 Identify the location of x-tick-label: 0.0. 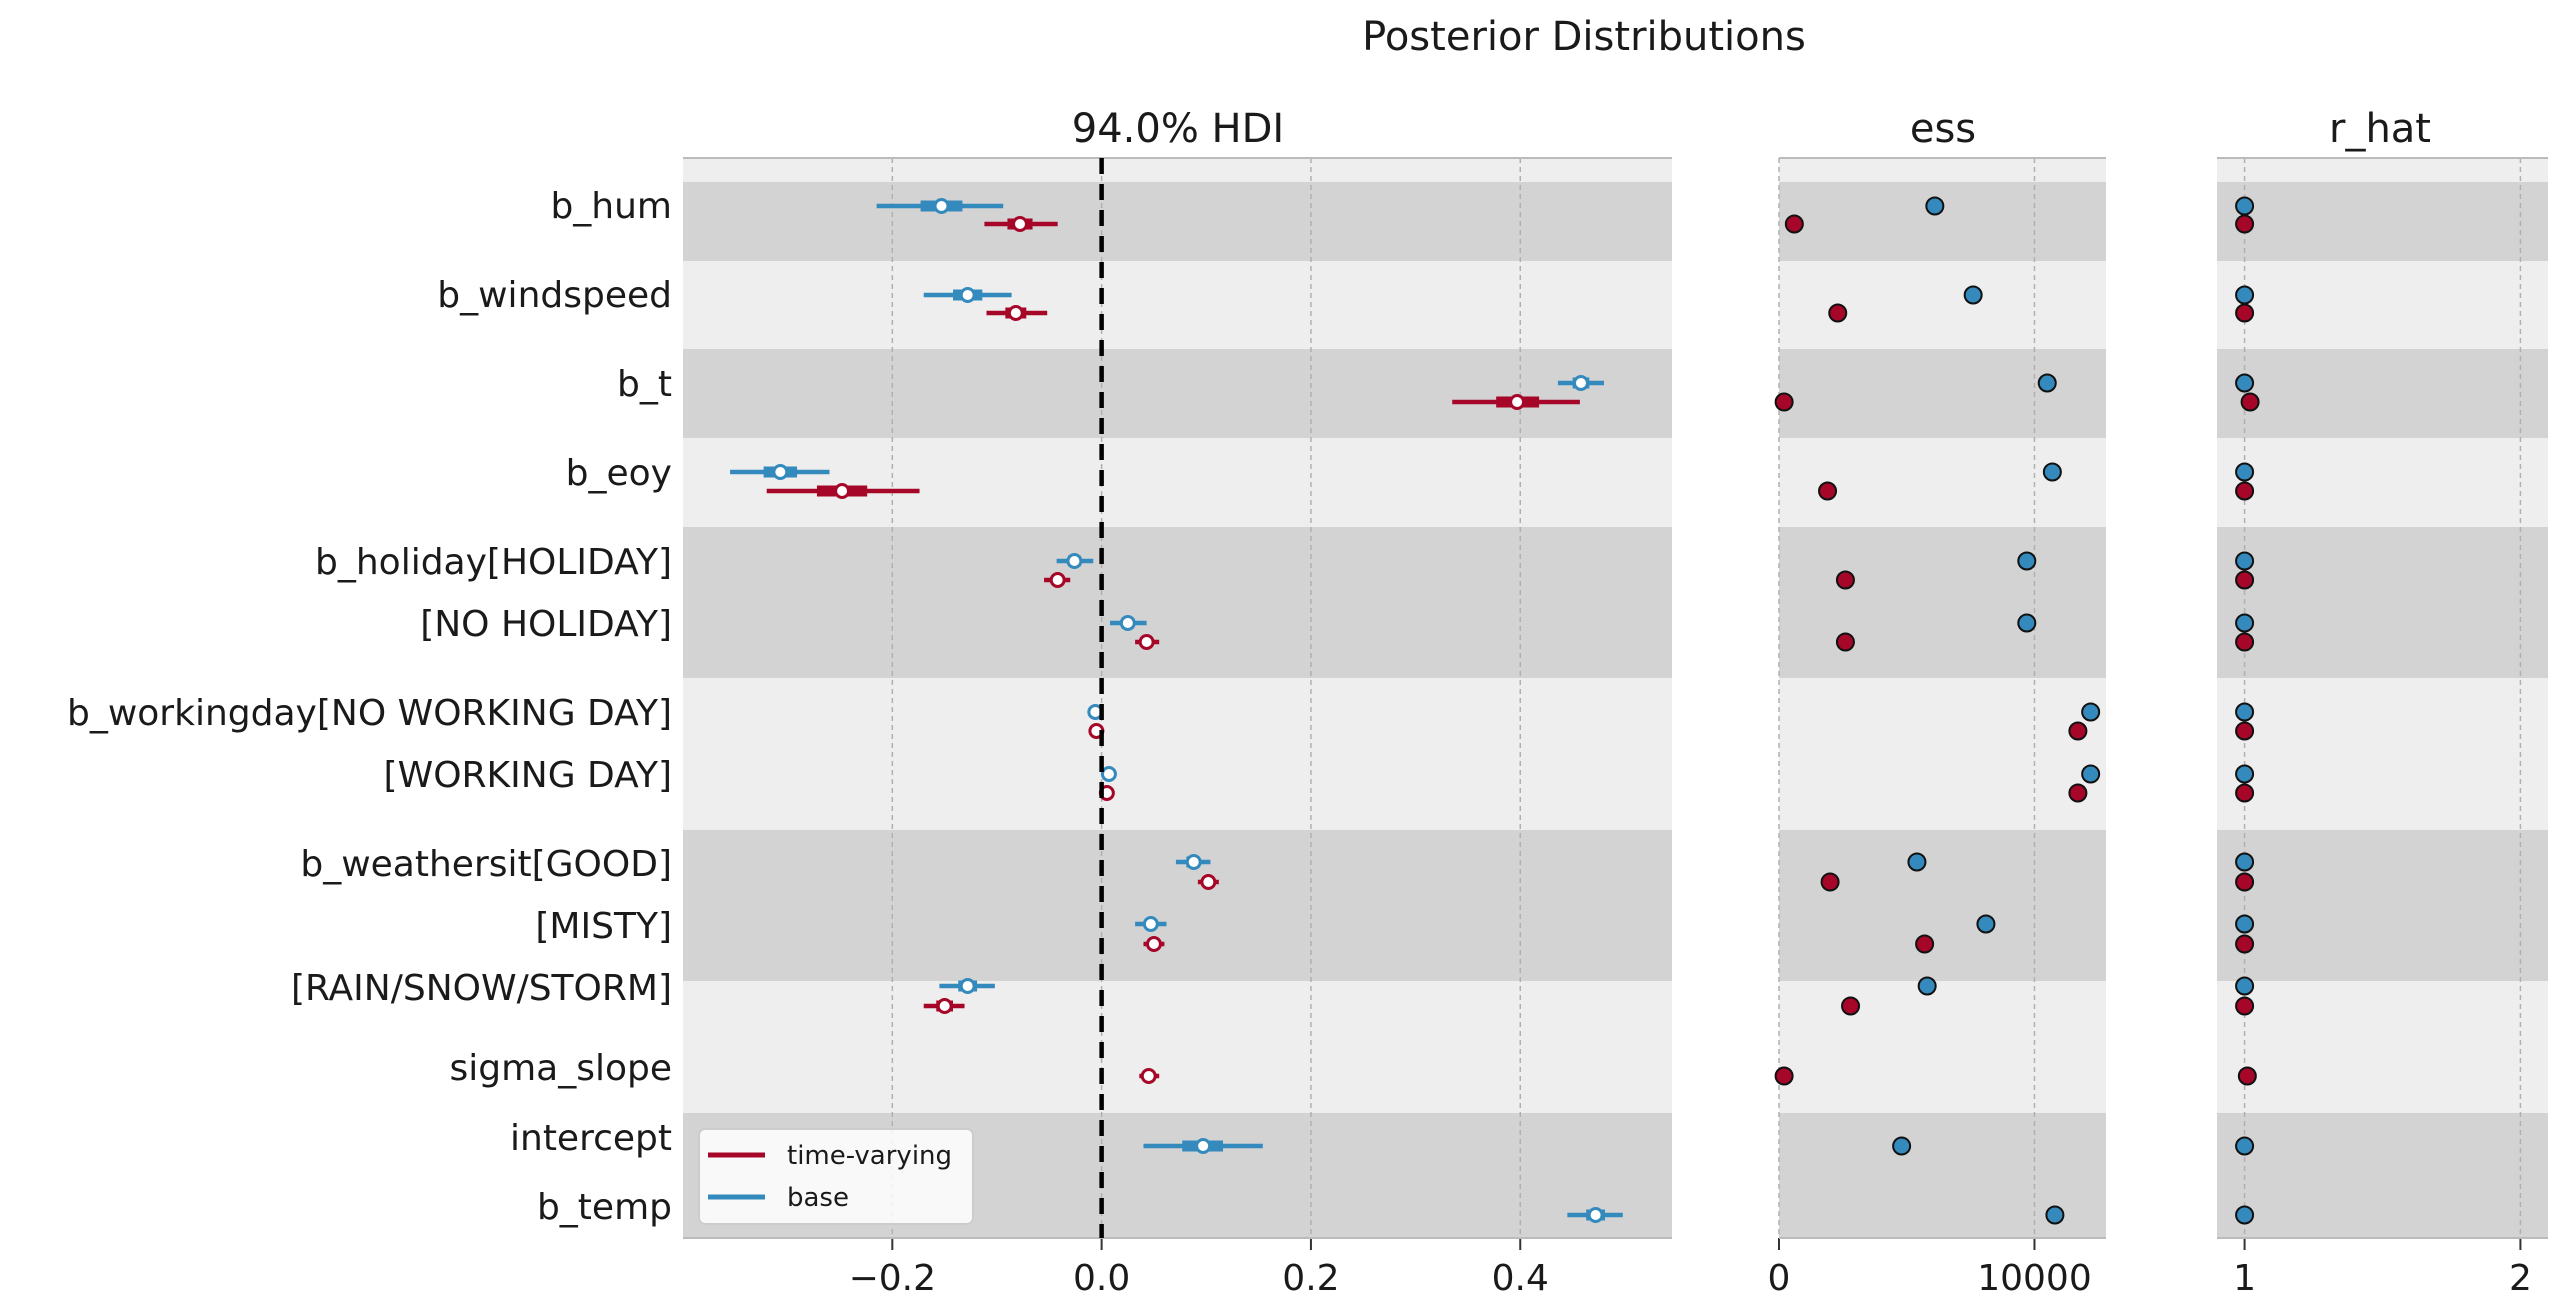
(1101, 1278).